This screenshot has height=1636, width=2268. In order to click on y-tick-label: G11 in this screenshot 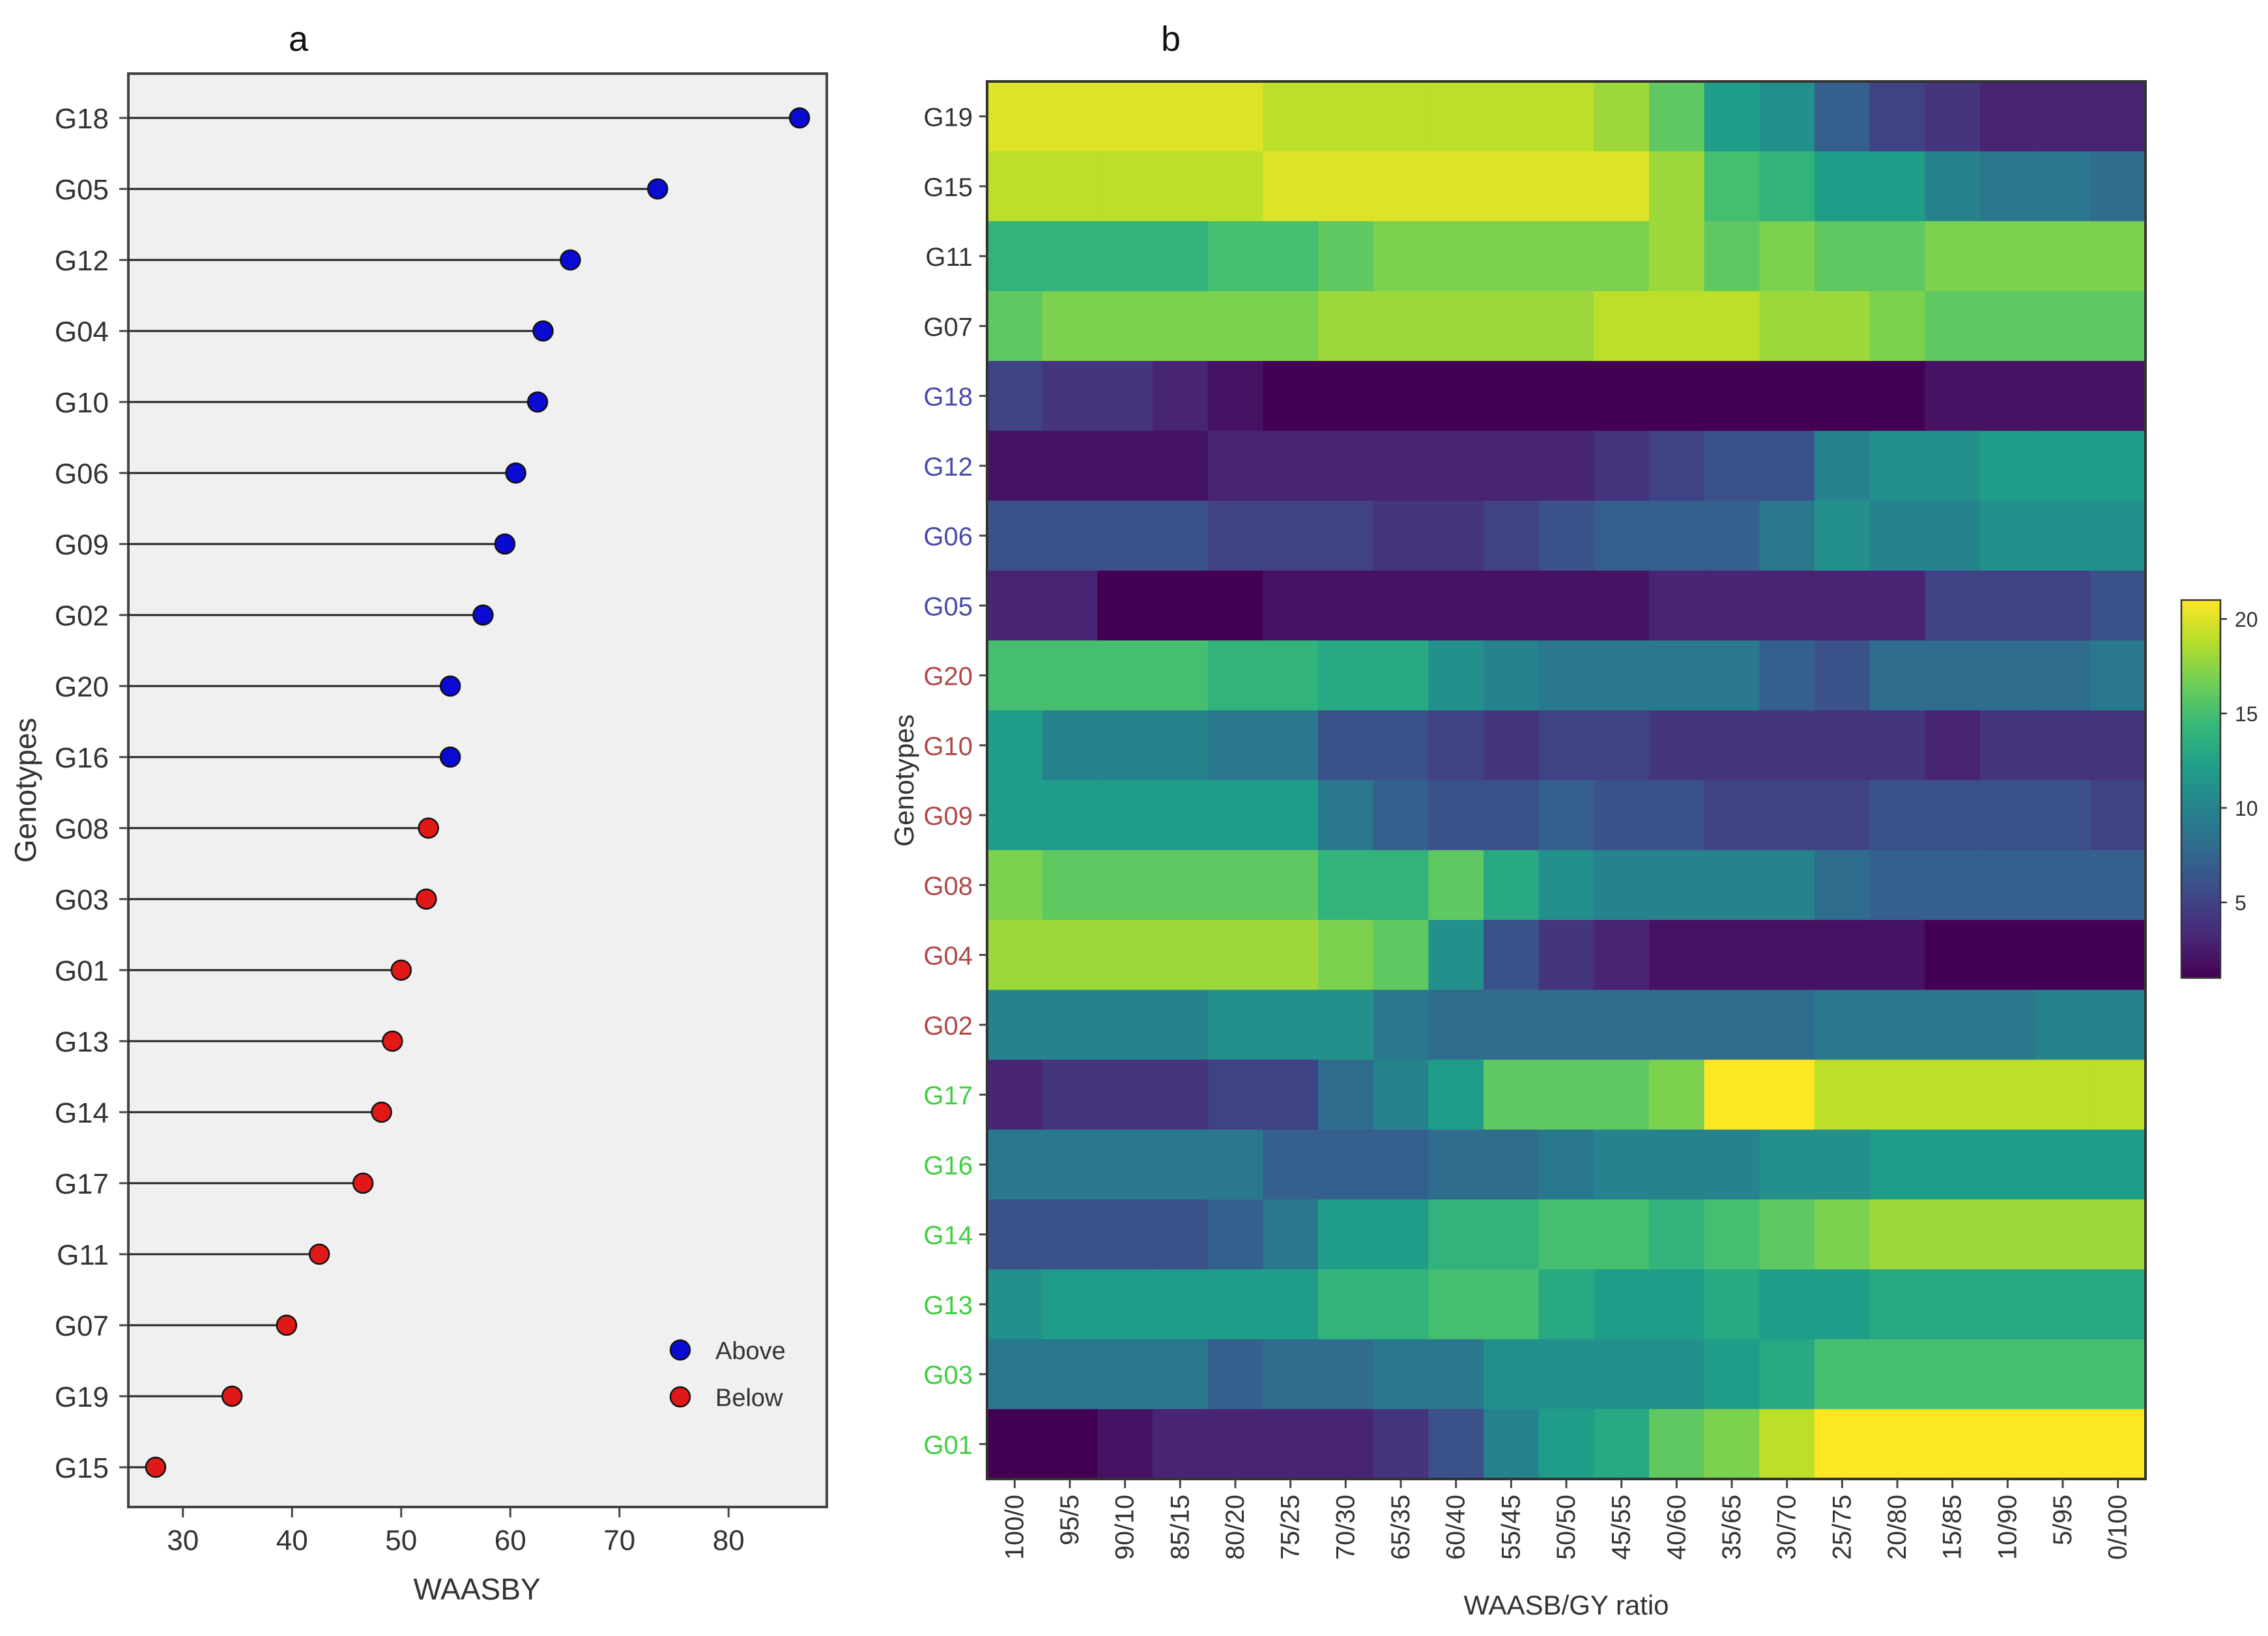, I will do `click(83, 1255)`.